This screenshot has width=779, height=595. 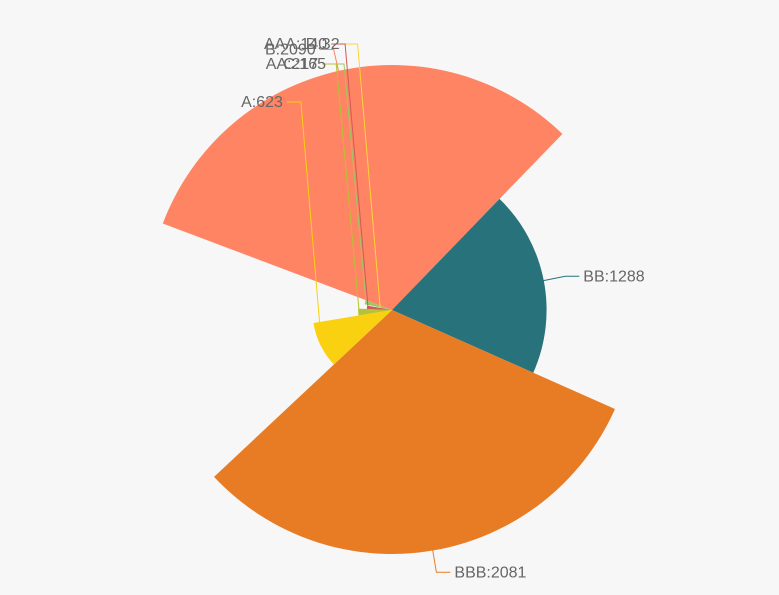 I want to click on slice-aaa, so click(x=379, y=307).